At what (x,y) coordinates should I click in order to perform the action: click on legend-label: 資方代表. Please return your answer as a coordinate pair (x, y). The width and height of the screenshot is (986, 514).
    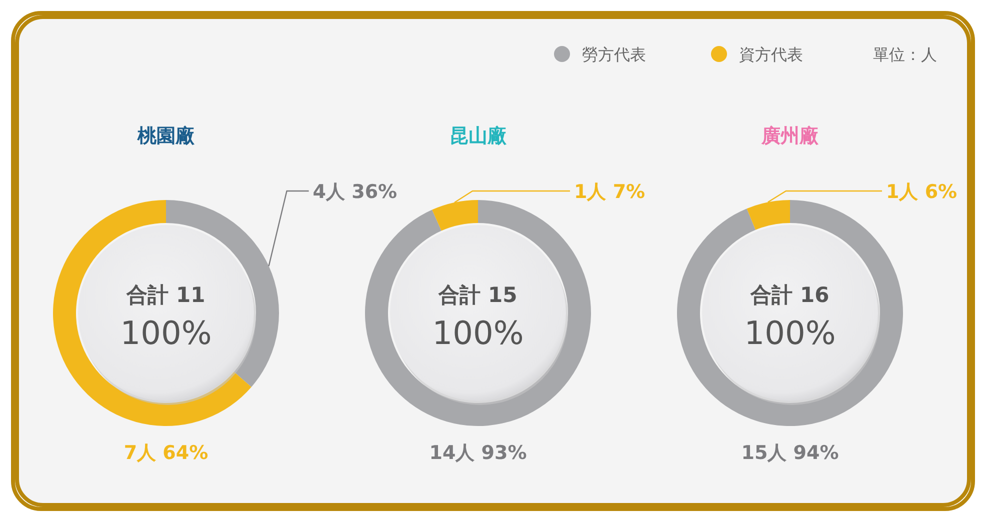
    Looking at the image, I should click on (771, 54).